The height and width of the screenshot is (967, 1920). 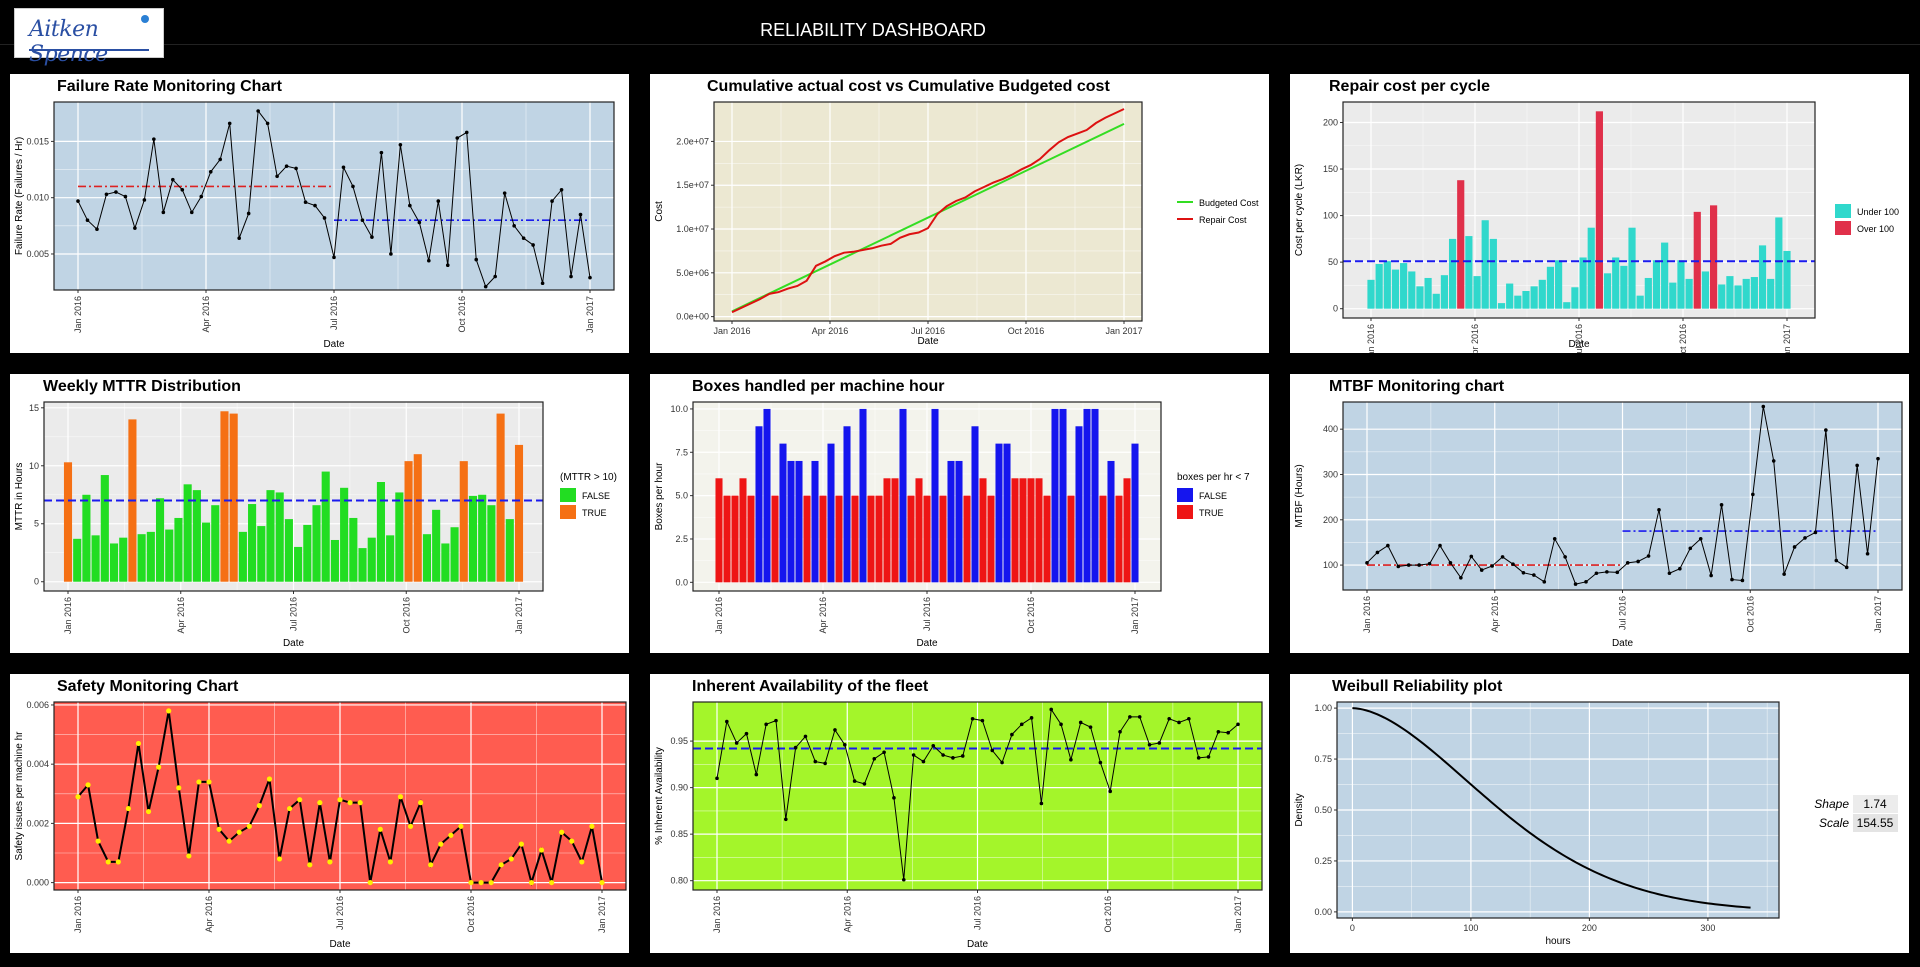 What do you see at coordinates (294, 614) in the screenshot?
I see `x-tick-label: Jul 2016` at bounding box center [294, 614].